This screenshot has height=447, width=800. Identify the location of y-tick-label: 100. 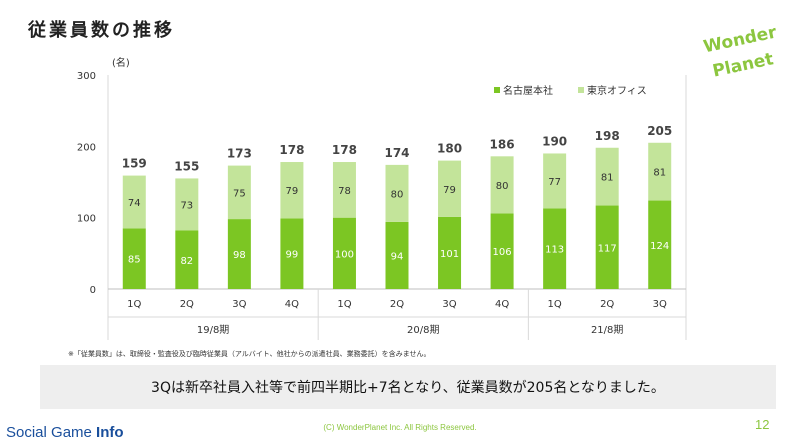
(86, 219).